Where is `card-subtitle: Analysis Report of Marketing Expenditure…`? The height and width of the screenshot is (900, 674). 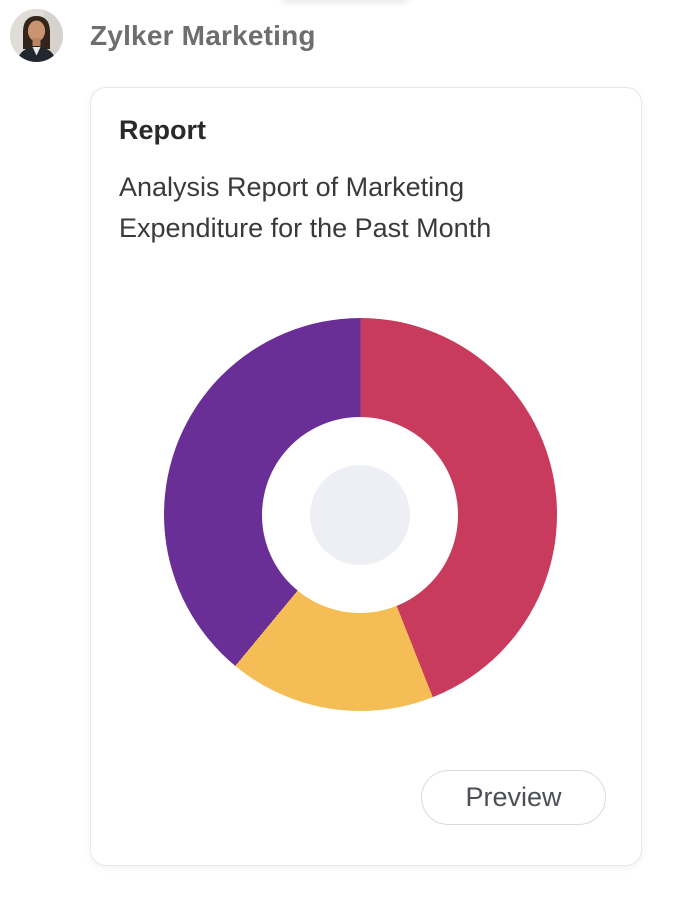 card-subtitle: Analysis Report of Marketing Expenditure… is located at coordinates (305, 208).